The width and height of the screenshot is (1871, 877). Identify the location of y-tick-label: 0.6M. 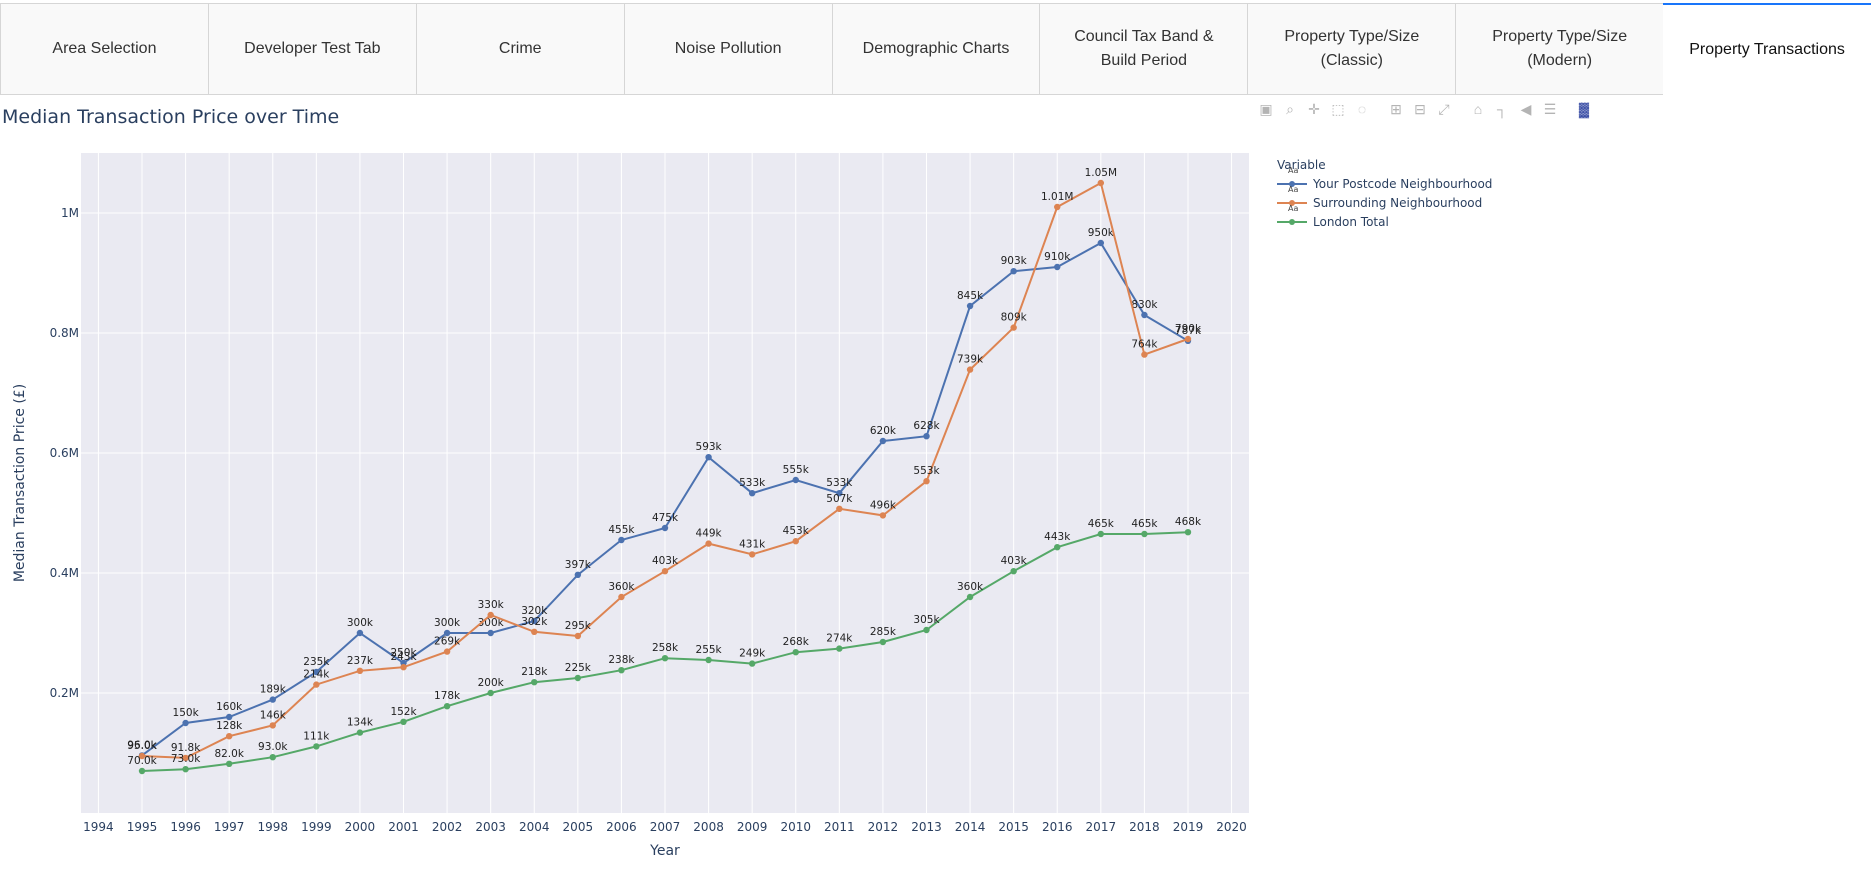
(64, 453).